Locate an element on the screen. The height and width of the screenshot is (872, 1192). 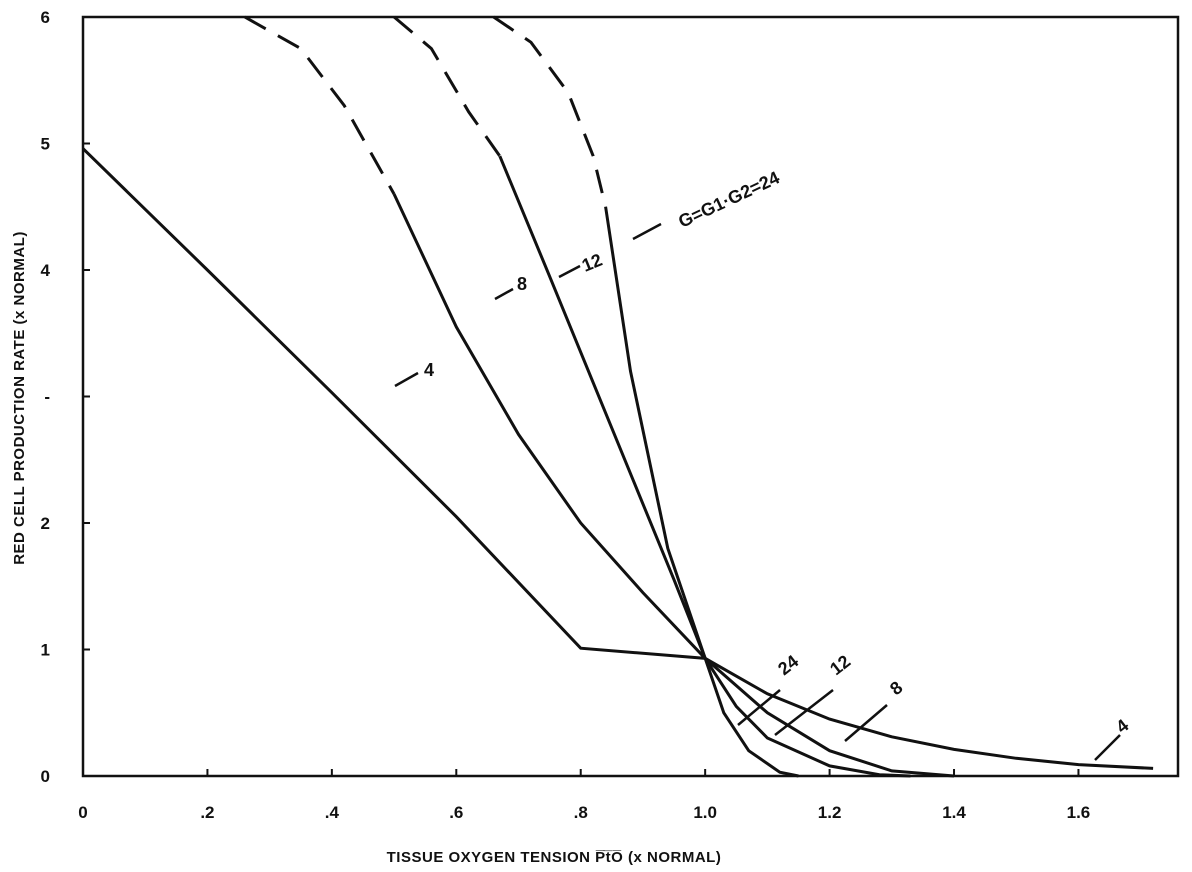
y-tick-label: 5 is located at coordinates (45, 144).